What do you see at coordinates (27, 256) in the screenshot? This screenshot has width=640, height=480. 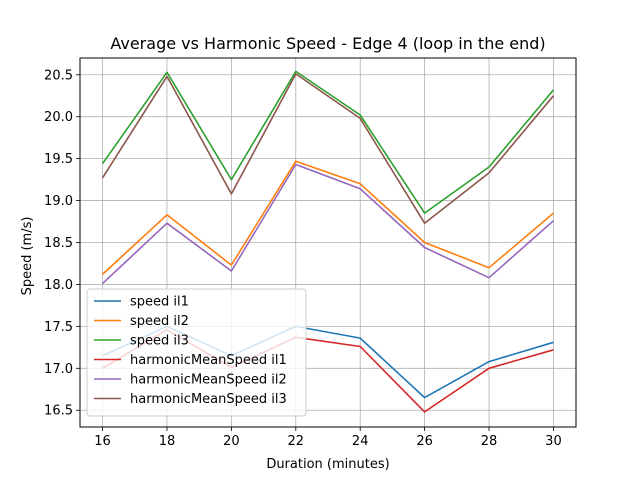 I see `y-axis-label: Speed (m/s)` at bounding box center [27, 256].